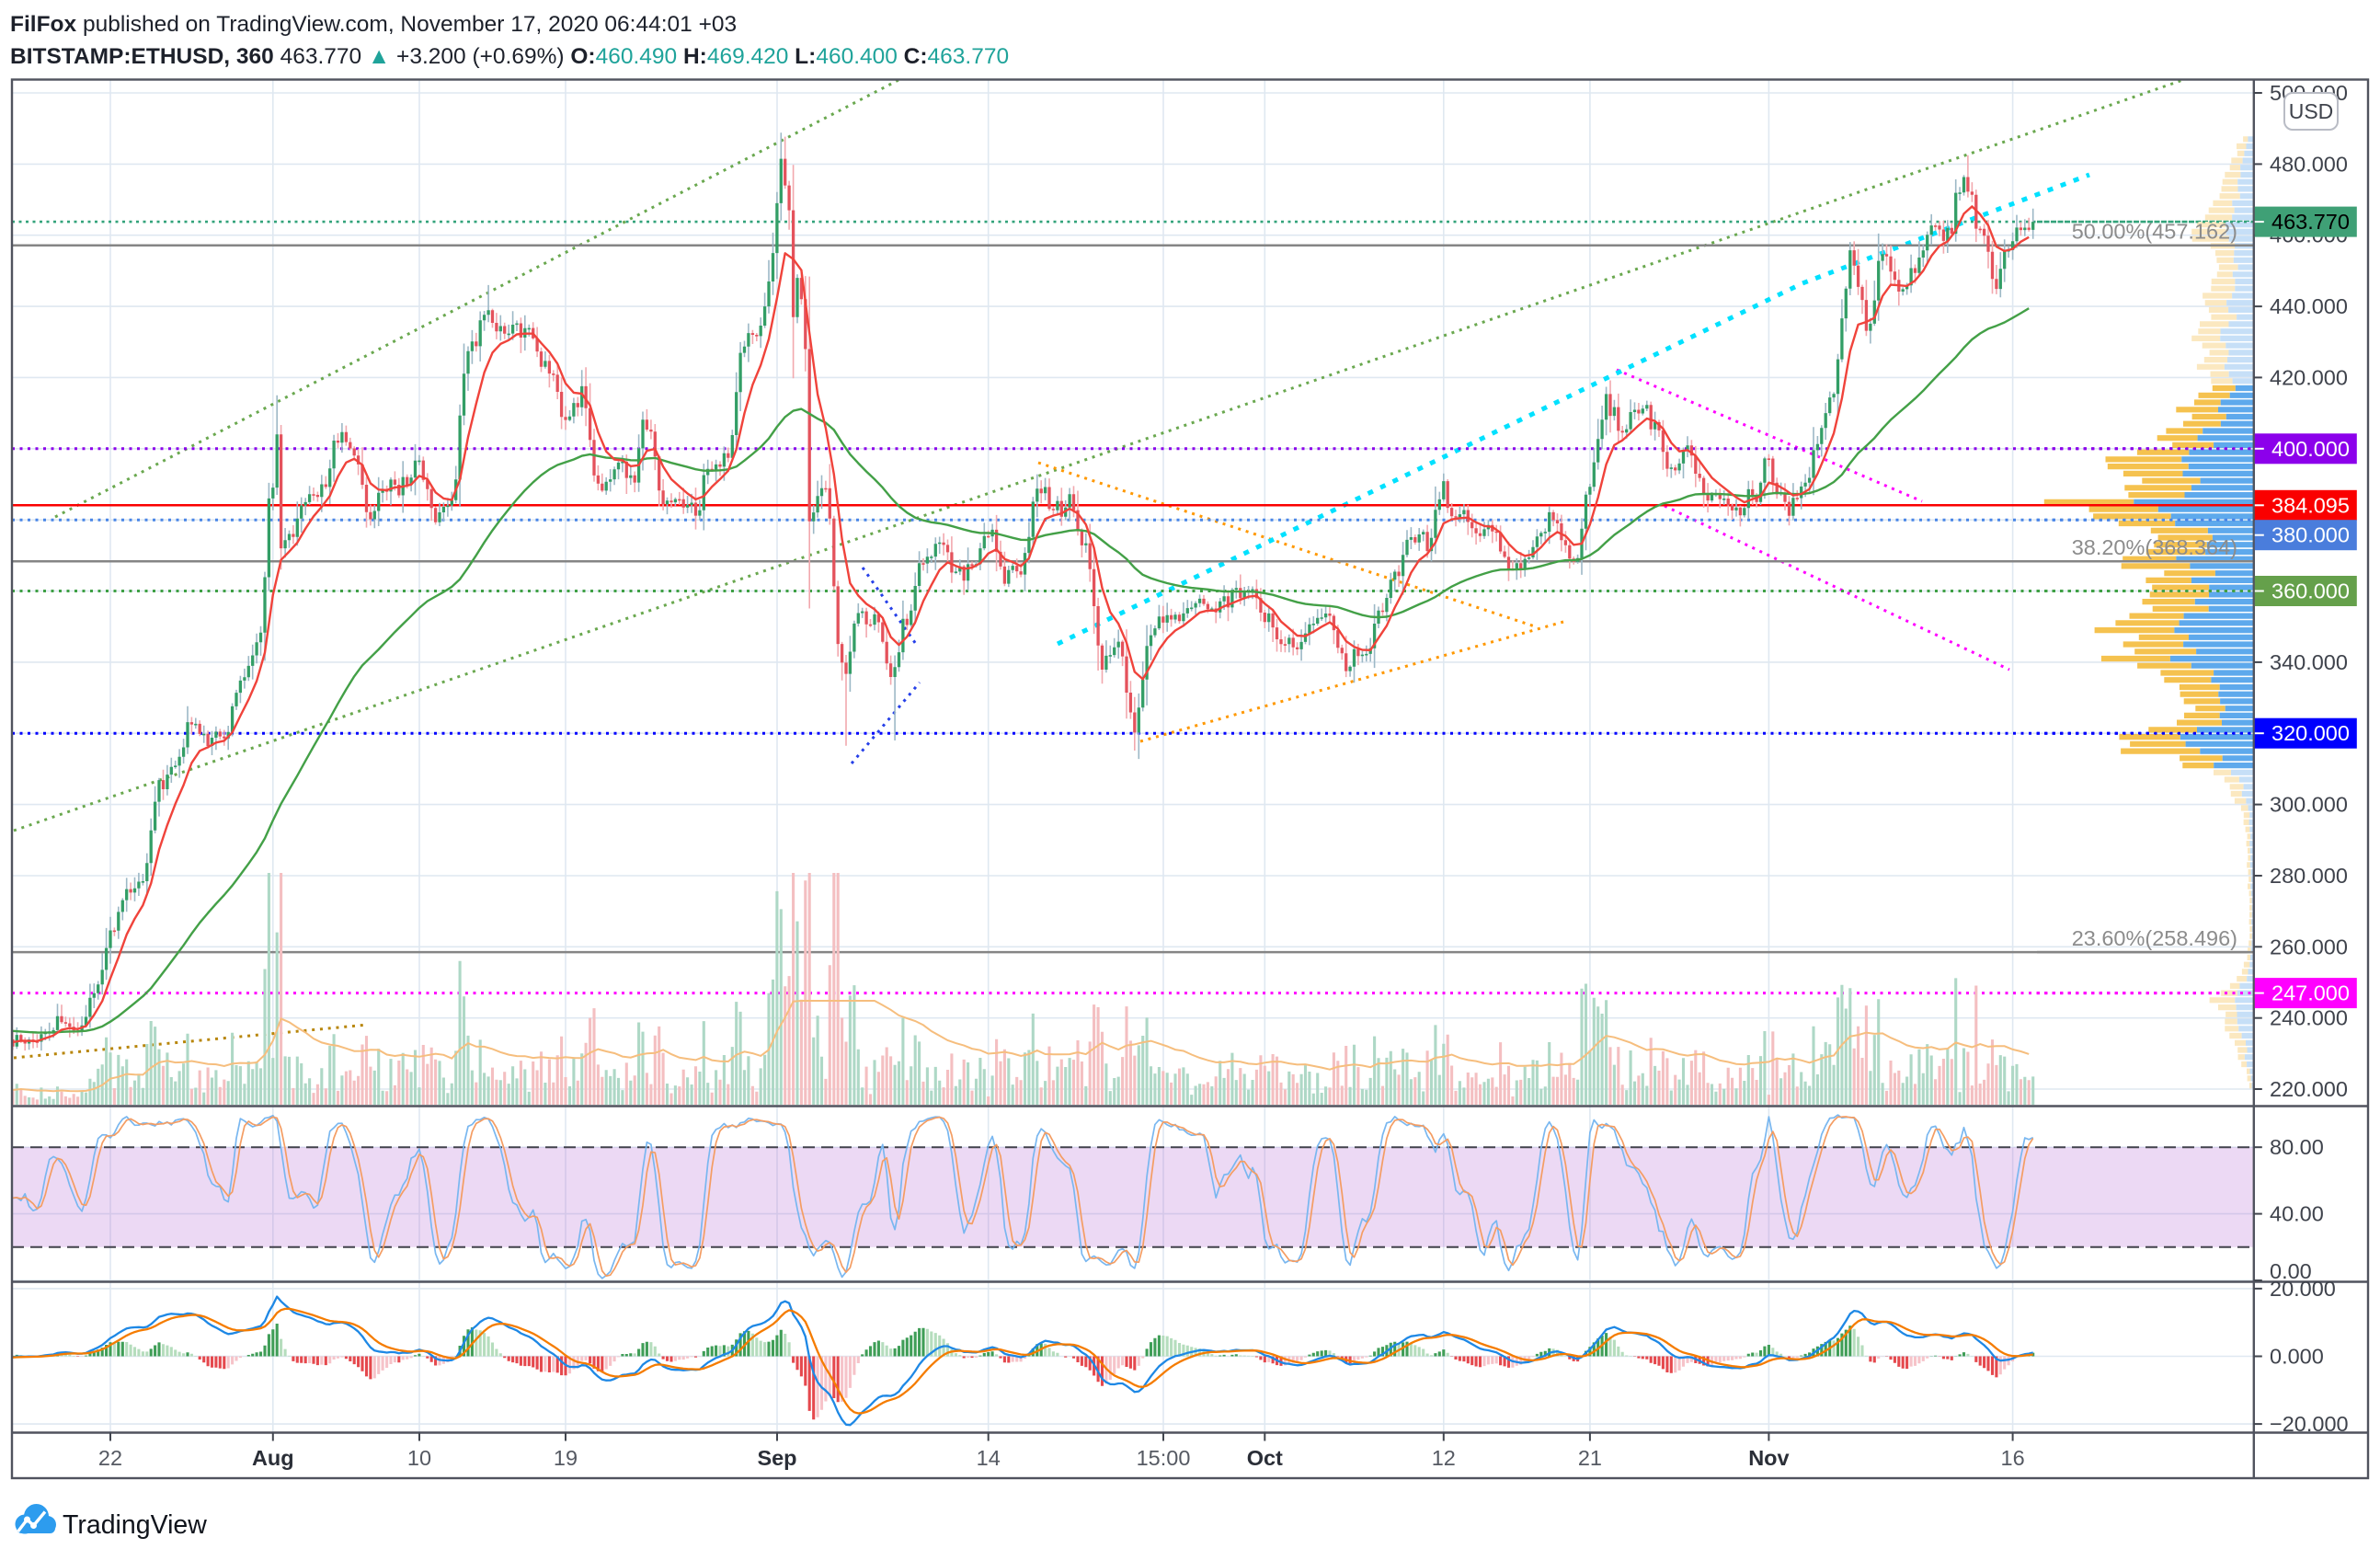  Describe the element at coordinates (2013, 1458) in the screenshot. I see `svg-text: 16` at that location.